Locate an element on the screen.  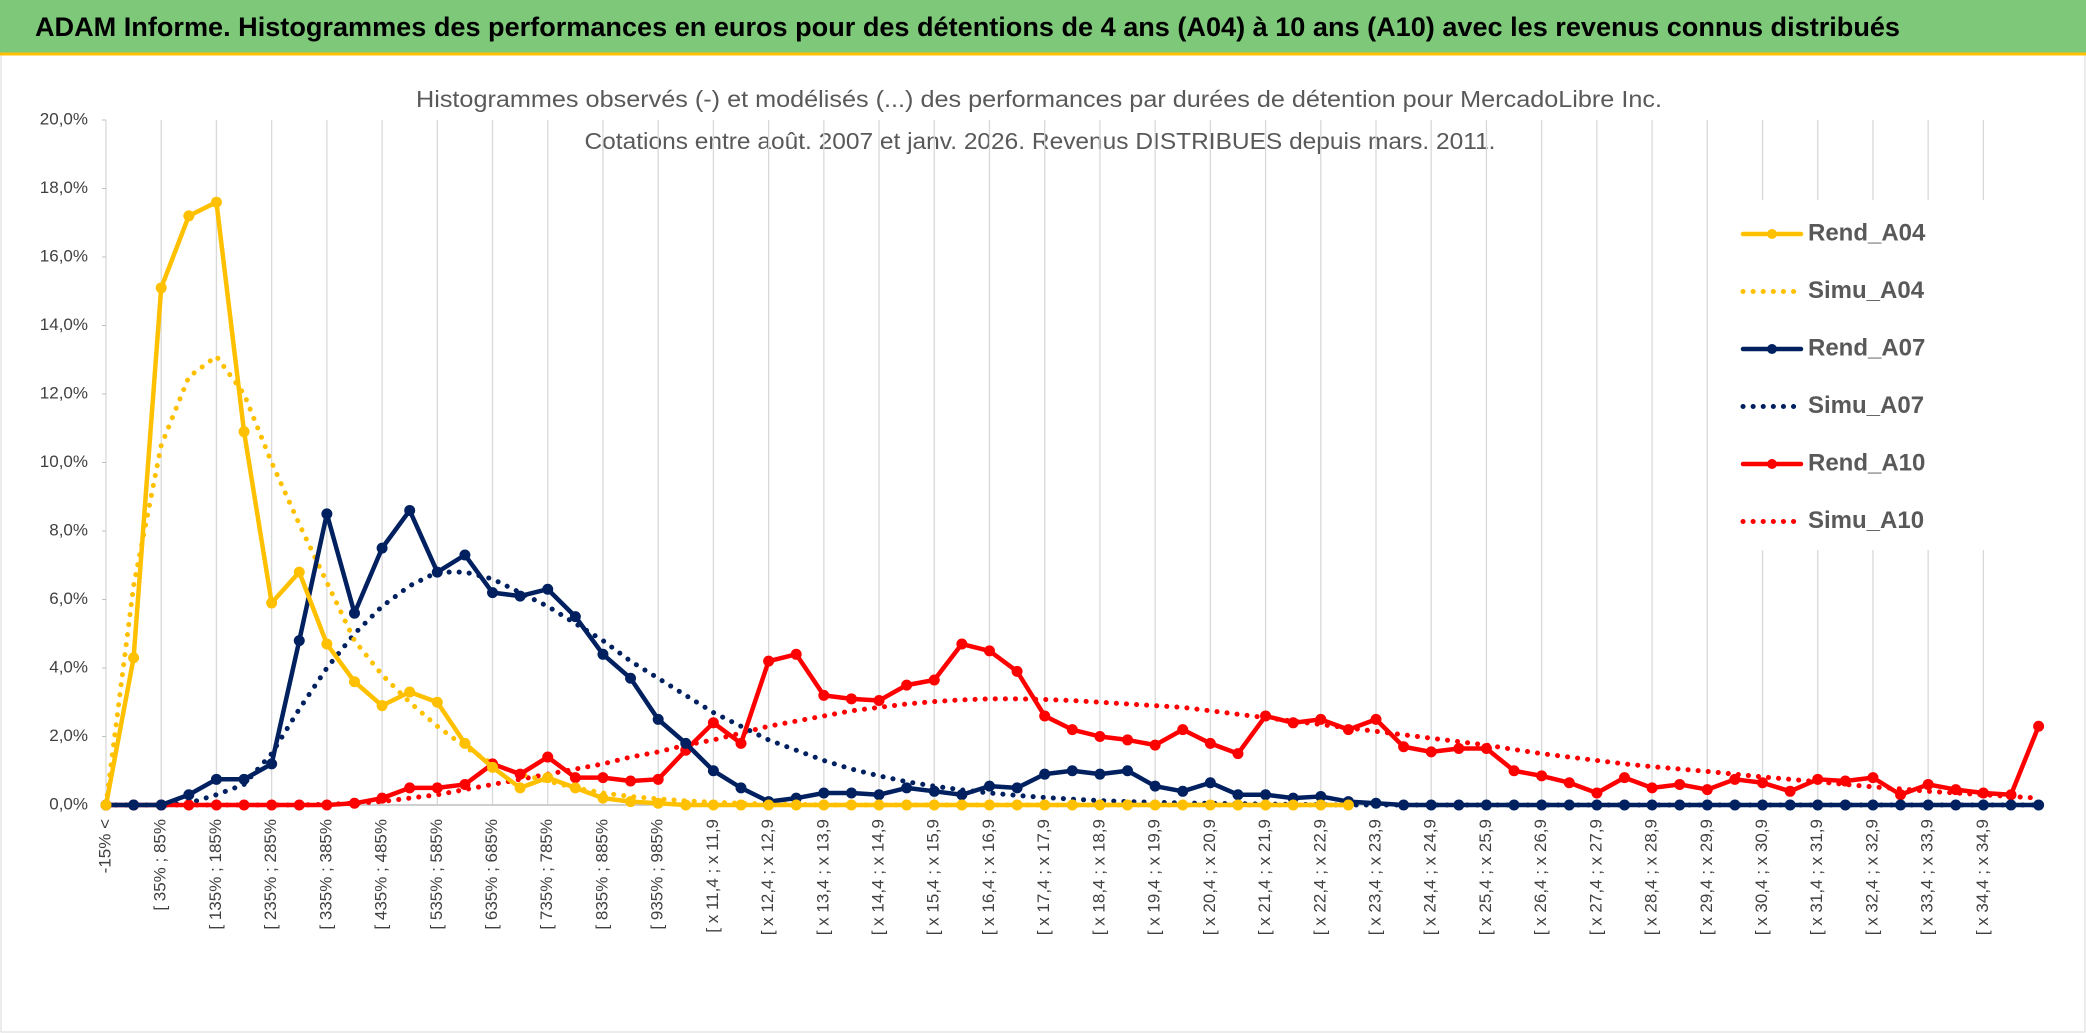
x-tick-label: [ 535% ; 585% is located at coordinates (436, 874).